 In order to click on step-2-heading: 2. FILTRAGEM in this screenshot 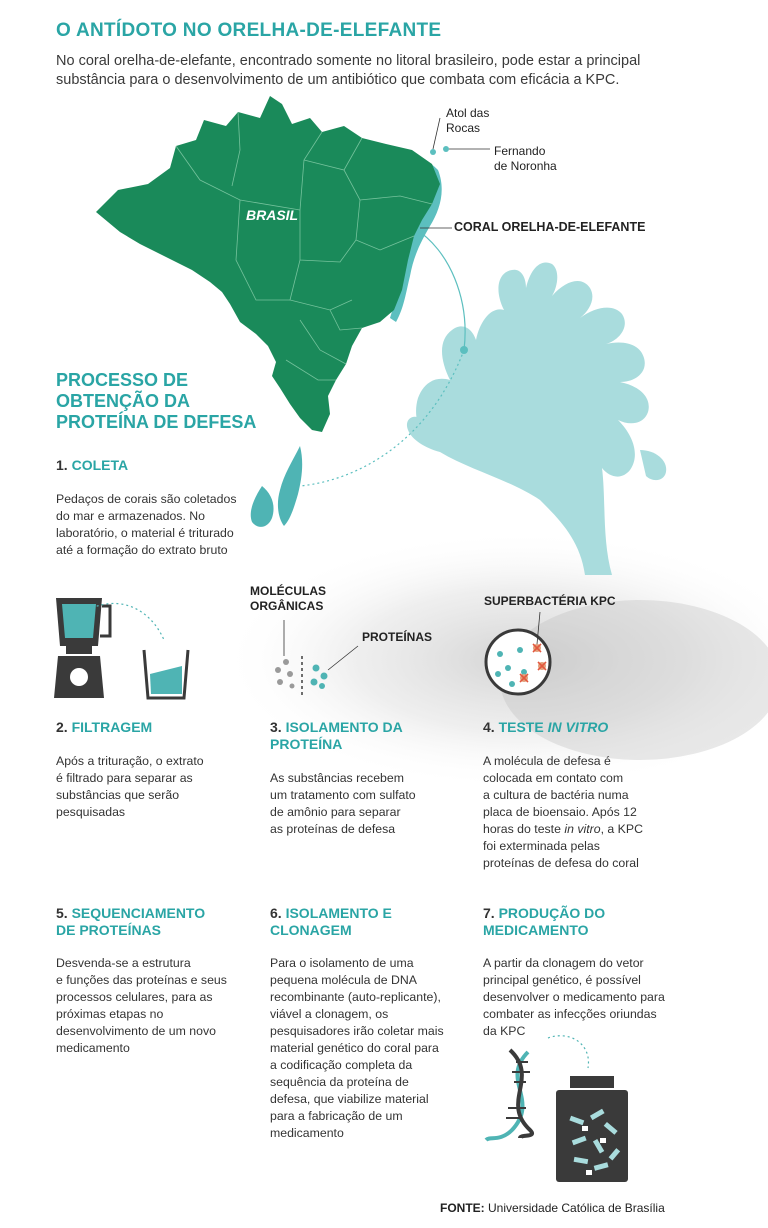, I will do `click(104, 727)`.